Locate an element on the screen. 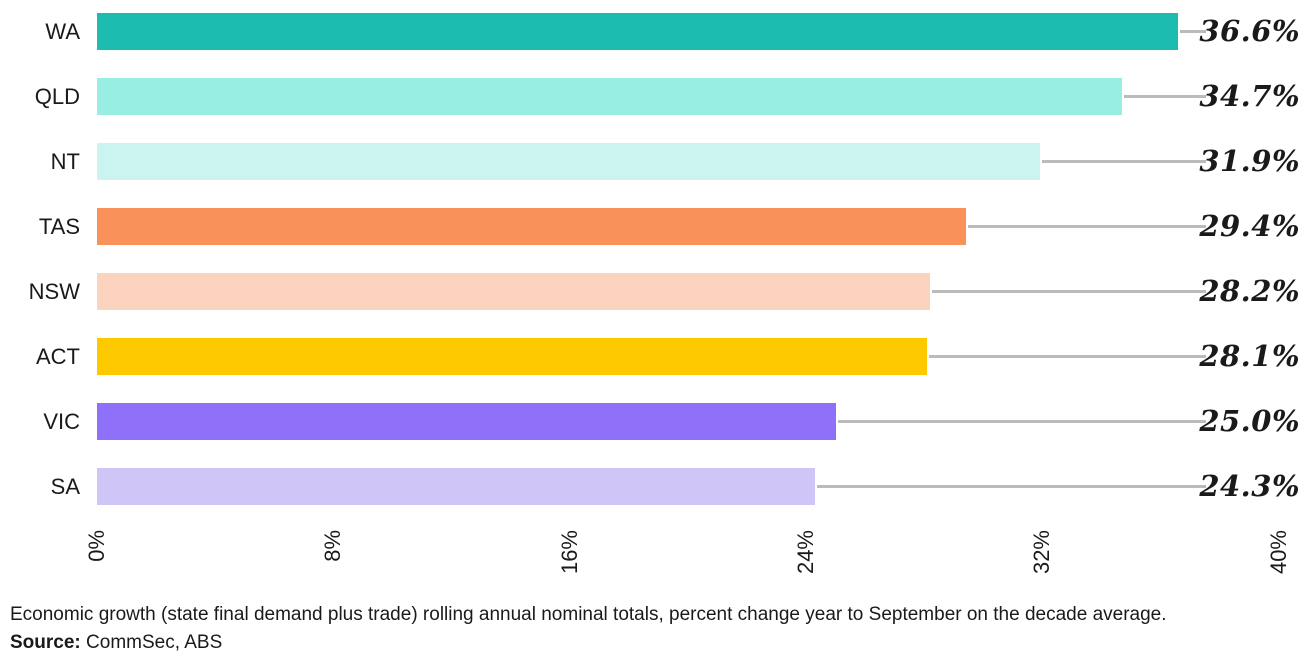  leader-line-wa is located at coordinates (1193, 31).